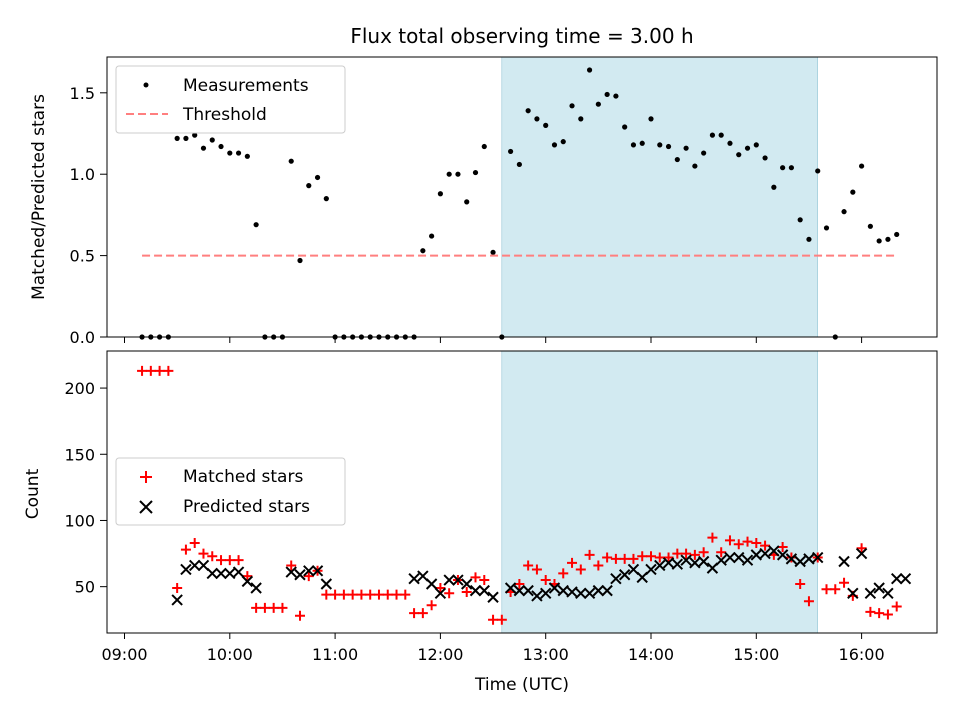 The image size is (960, 720). I want to click on y-tick-label: 0.5, so click(82, 256).